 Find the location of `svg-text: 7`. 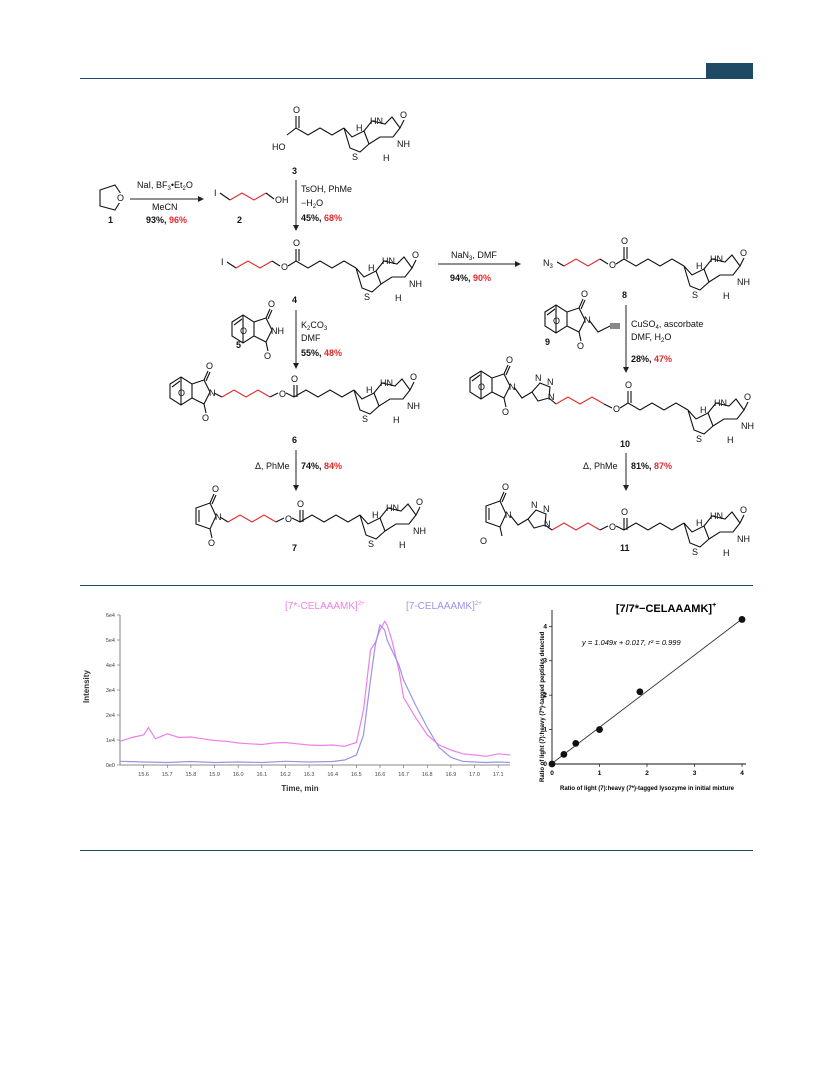

svg-text: 7 is located at coordinates (294, 548).